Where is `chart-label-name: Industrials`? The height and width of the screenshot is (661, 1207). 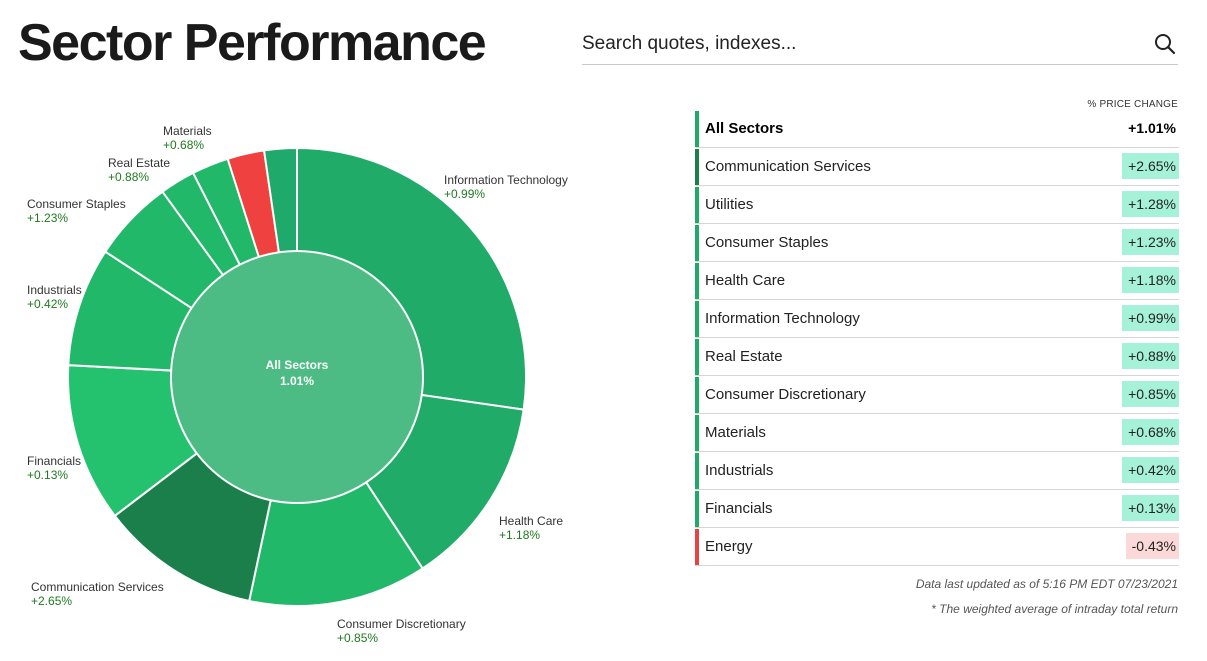 chart-label-name: Industrials is located at coordinates (54, 290).